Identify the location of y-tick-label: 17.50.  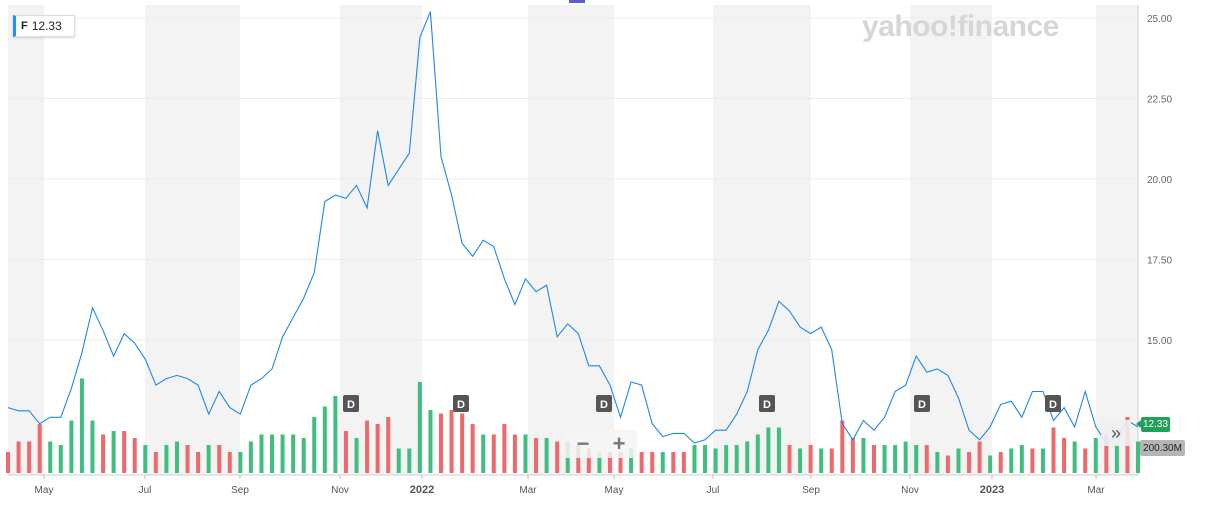
(1159, 261).